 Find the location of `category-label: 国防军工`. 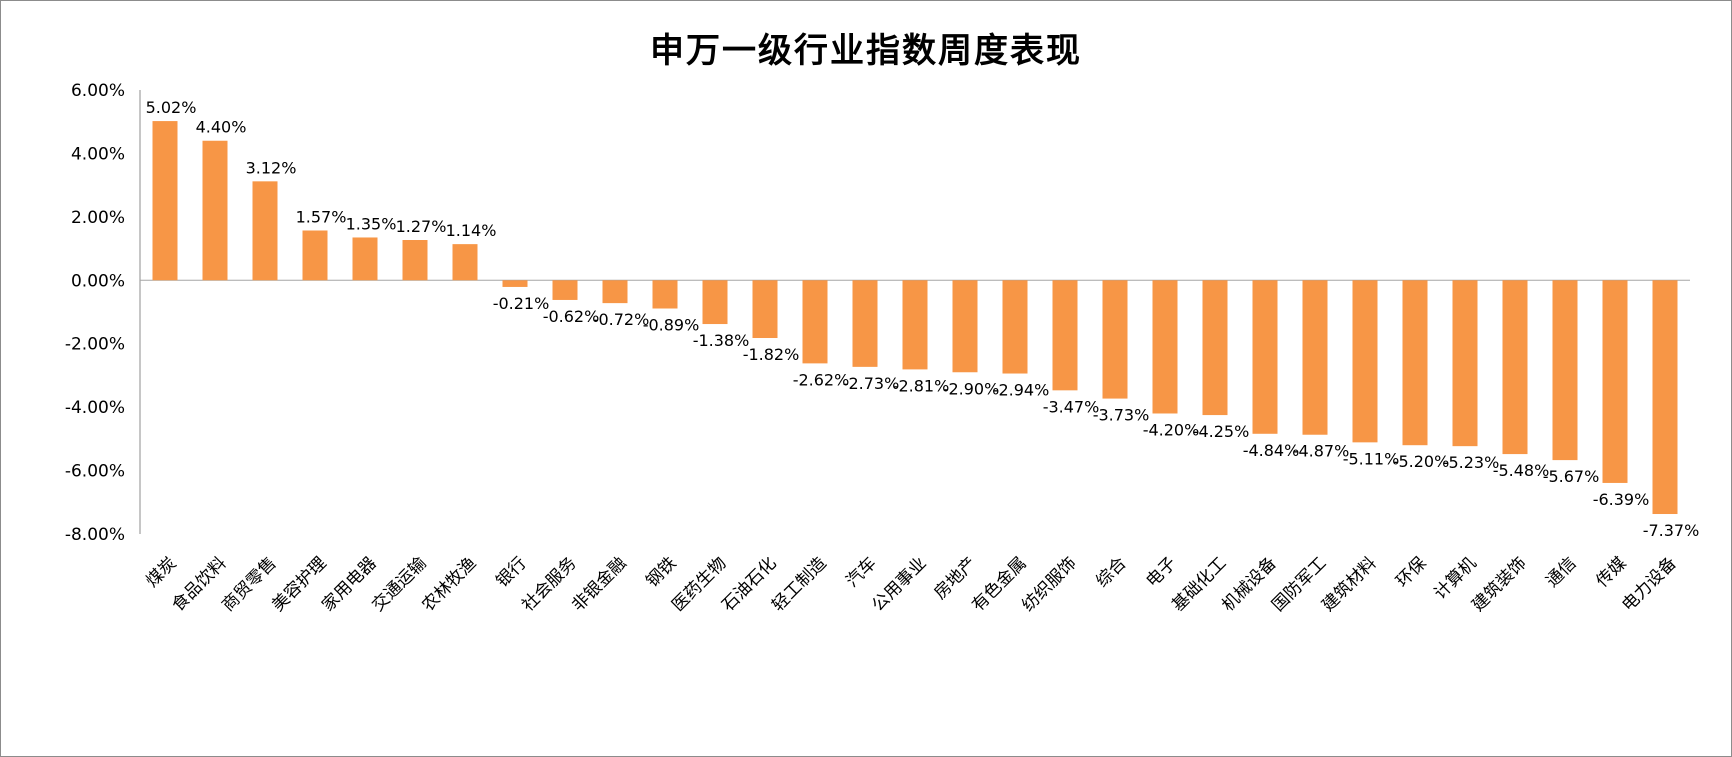

category-label: 国防军工 is located at coordinates (1299, 584).